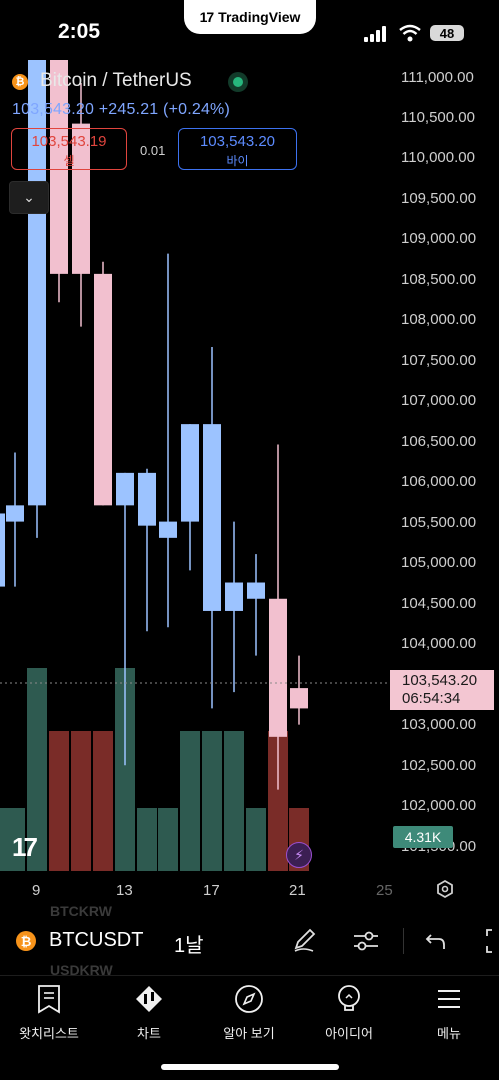 The height and width of the screenshot is (1080, 499). Describe the element at coordinates (124, 890) in the screenshot. I see `x-tick-label: 13` at that location.